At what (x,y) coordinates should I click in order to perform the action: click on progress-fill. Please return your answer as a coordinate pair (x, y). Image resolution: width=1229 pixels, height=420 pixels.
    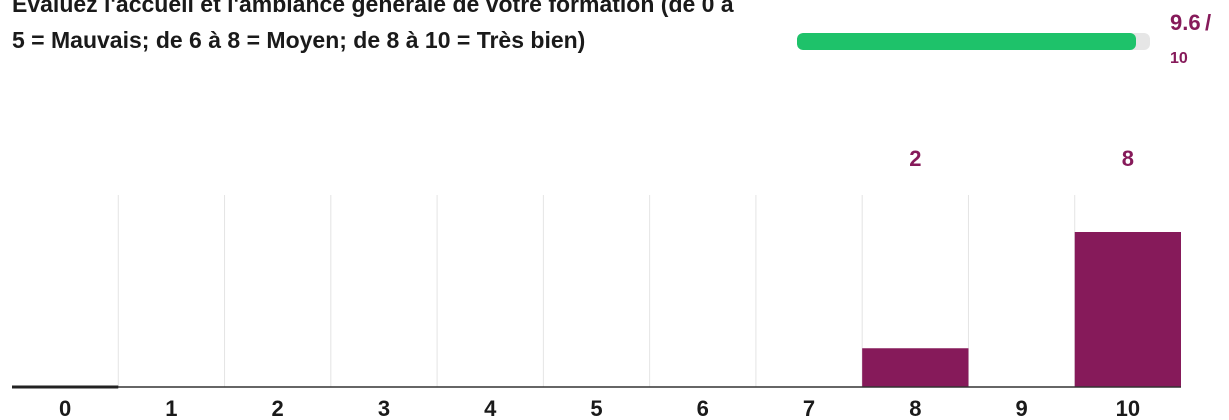
    Looking at the image, I should click on (966, 41).